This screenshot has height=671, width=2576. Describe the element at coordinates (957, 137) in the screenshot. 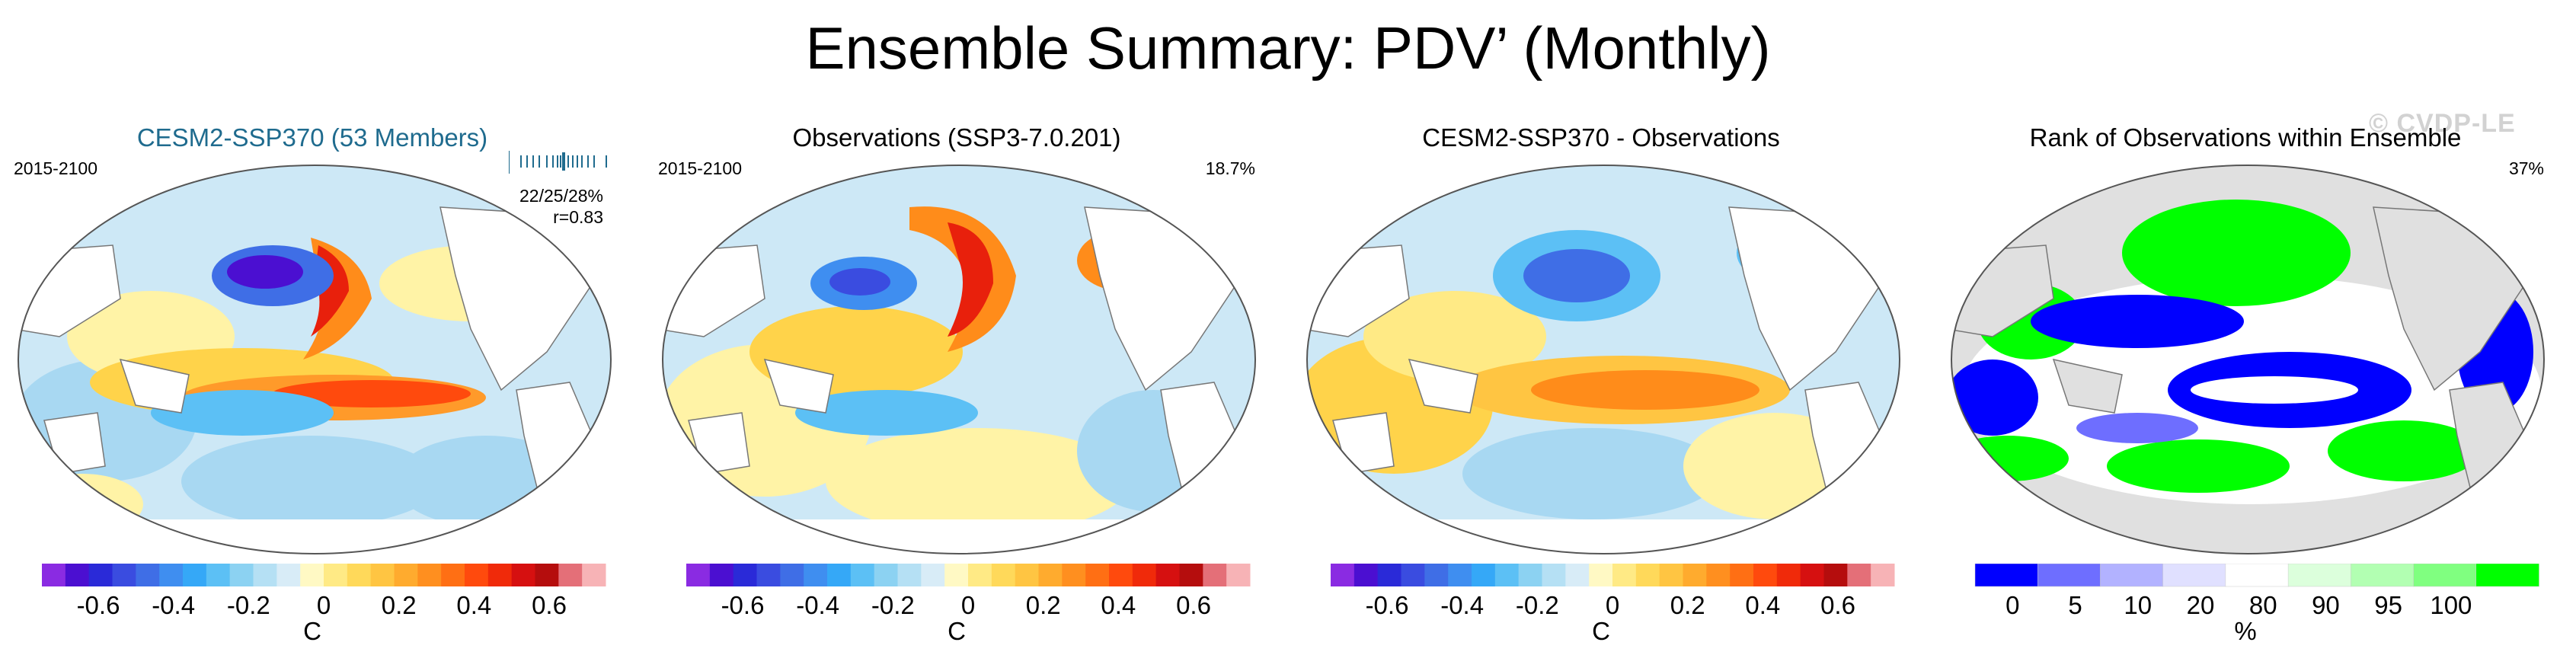

I see `panel-title: Observations (SSP3-7.0.201)` at that location.